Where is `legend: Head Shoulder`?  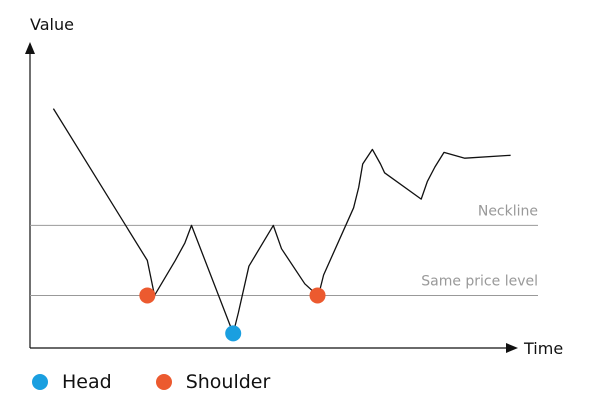 legend: Head Shoulder is located at coordinates (173, 382).